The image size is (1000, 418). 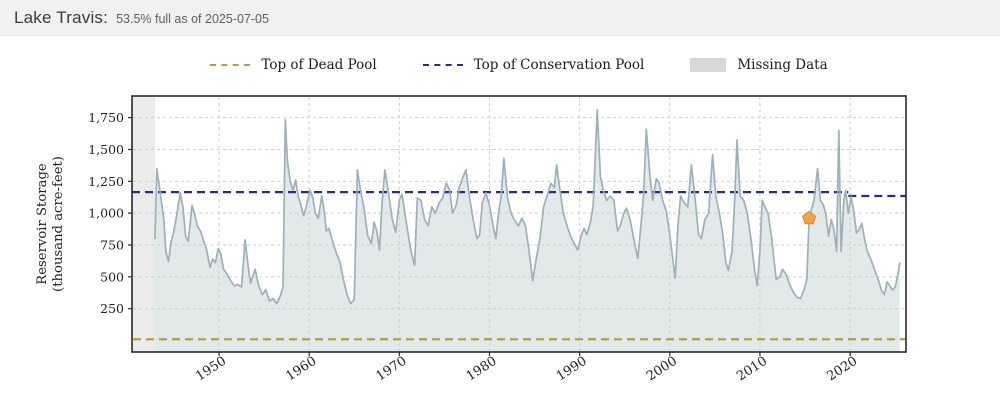 What do you see at coordinates (143, 224) in the screenshot?
I see `missing-data-region` at bounding box center [143, 224].